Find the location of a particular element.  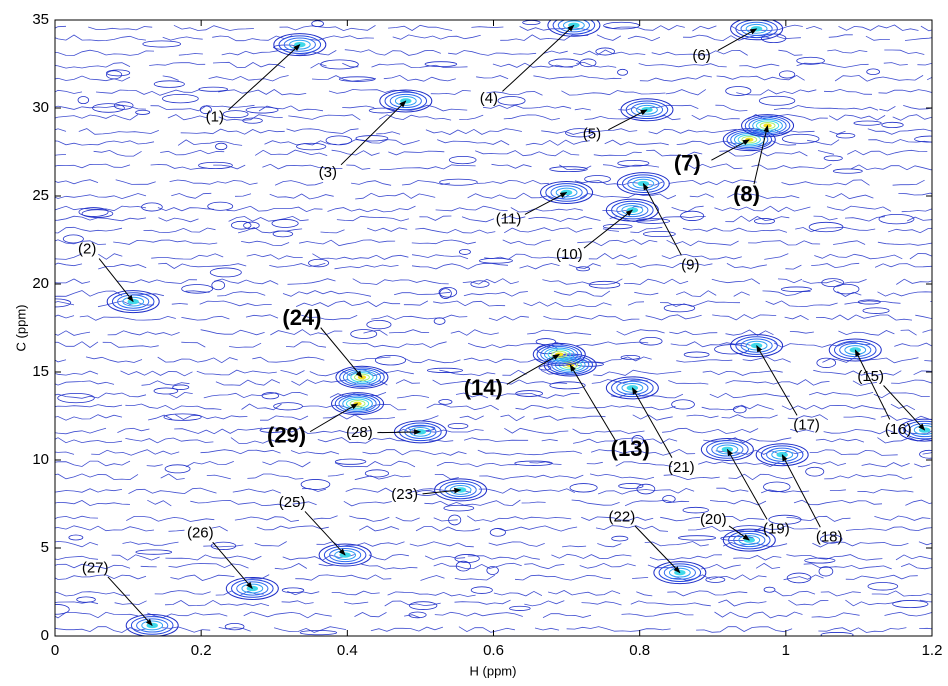

y-tick-label: 35 is located at coordinates (40, 19).